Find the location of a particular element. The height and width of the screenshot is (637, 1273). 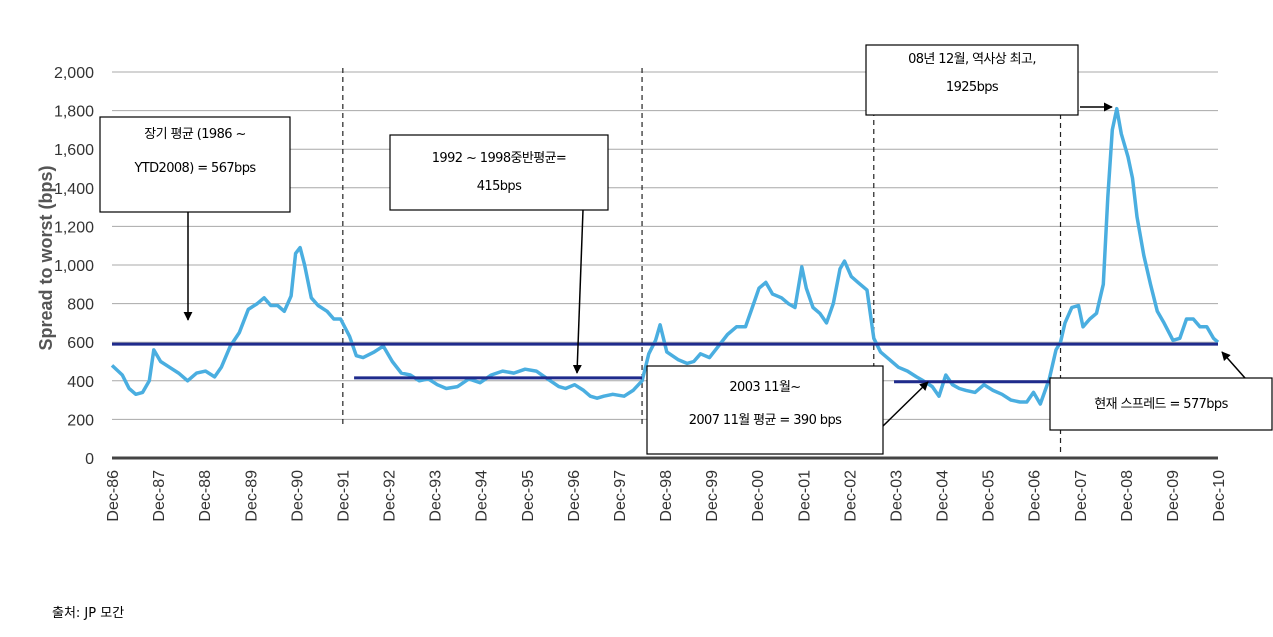

x-tick-label: Dec-01 is located at coordinates (804, 496).